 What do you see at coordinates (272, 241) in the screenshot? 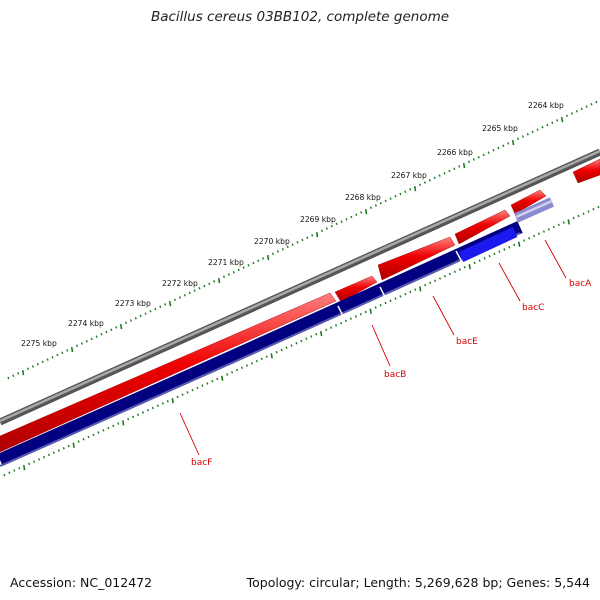
I see `kbp-label: 2270 kbp` at bounding box center [272, 241].